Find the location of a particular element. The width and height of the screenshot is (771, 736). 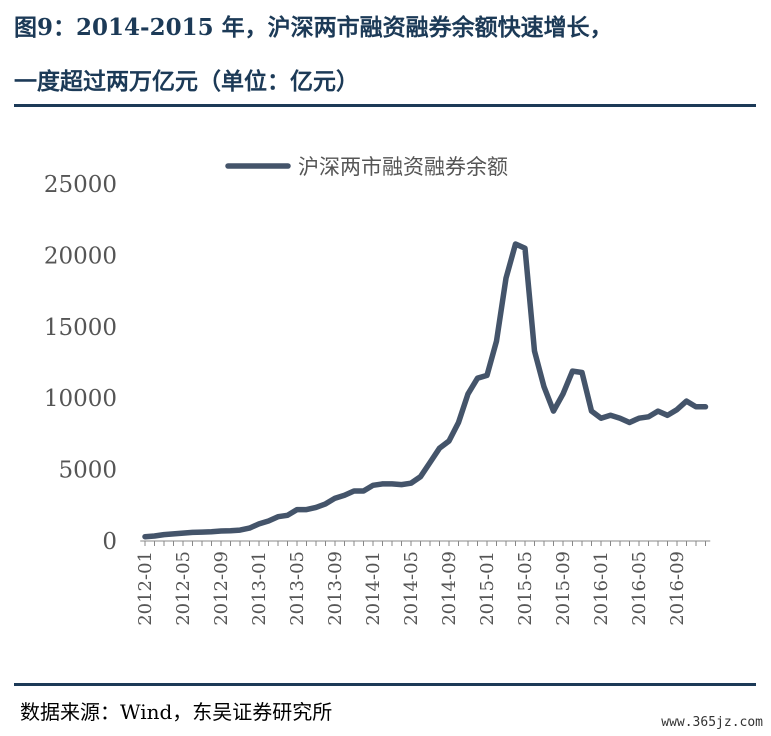

x-tick-label: 2016-01 is located at coordinates (601, 588).